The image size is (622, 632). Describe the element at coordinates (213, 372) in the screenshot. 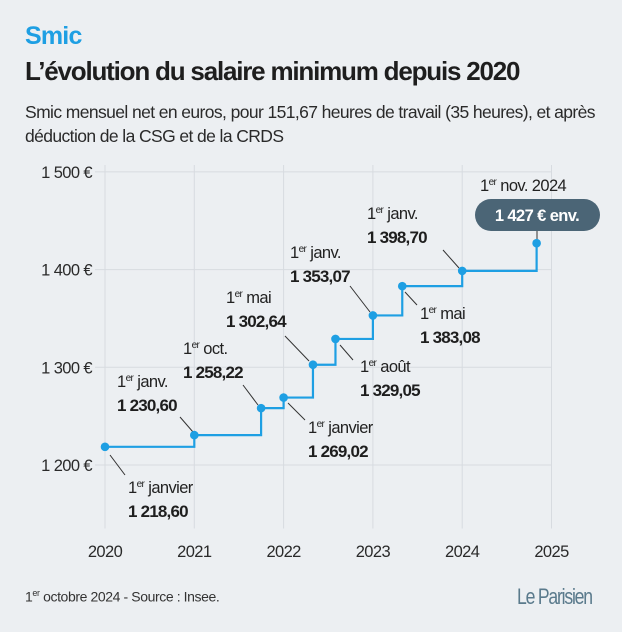

I see `annotation-value: 1 258,22` at that location.